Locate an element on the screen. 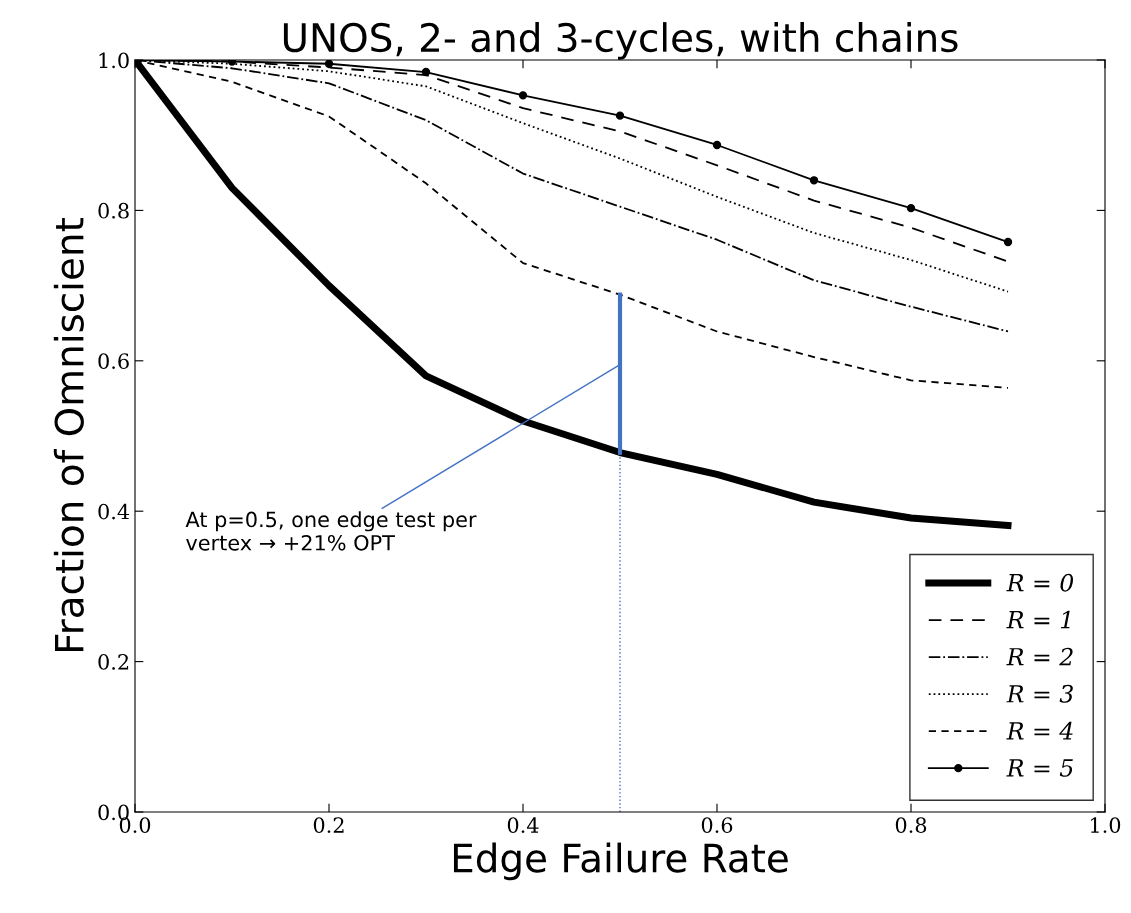 This screenshot has width=1131, height=913. x-axis-title: Edge Failure Rate is located at coordinates (620, 861).